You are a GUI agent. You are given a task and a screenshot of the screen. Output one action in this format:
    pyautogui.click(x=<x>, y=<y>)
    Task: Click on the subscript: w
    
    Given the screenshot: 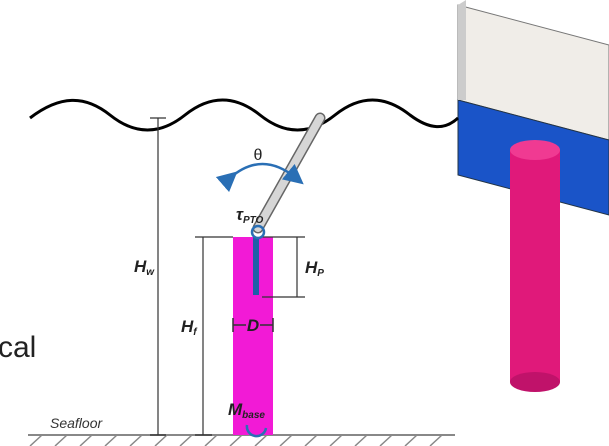 What is the action you would take?
    pyautogui.click(x=150, y=272)
    